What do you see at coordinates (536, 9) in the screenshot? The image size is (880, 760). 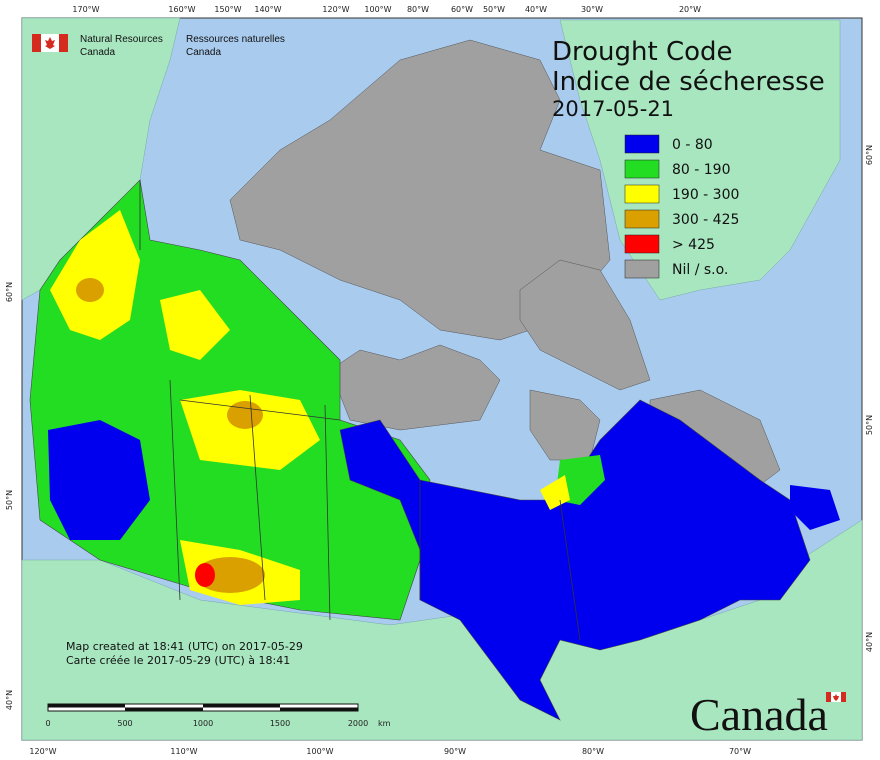 I see `top-tick-9: 40°W` at bounding box center [536, 9].